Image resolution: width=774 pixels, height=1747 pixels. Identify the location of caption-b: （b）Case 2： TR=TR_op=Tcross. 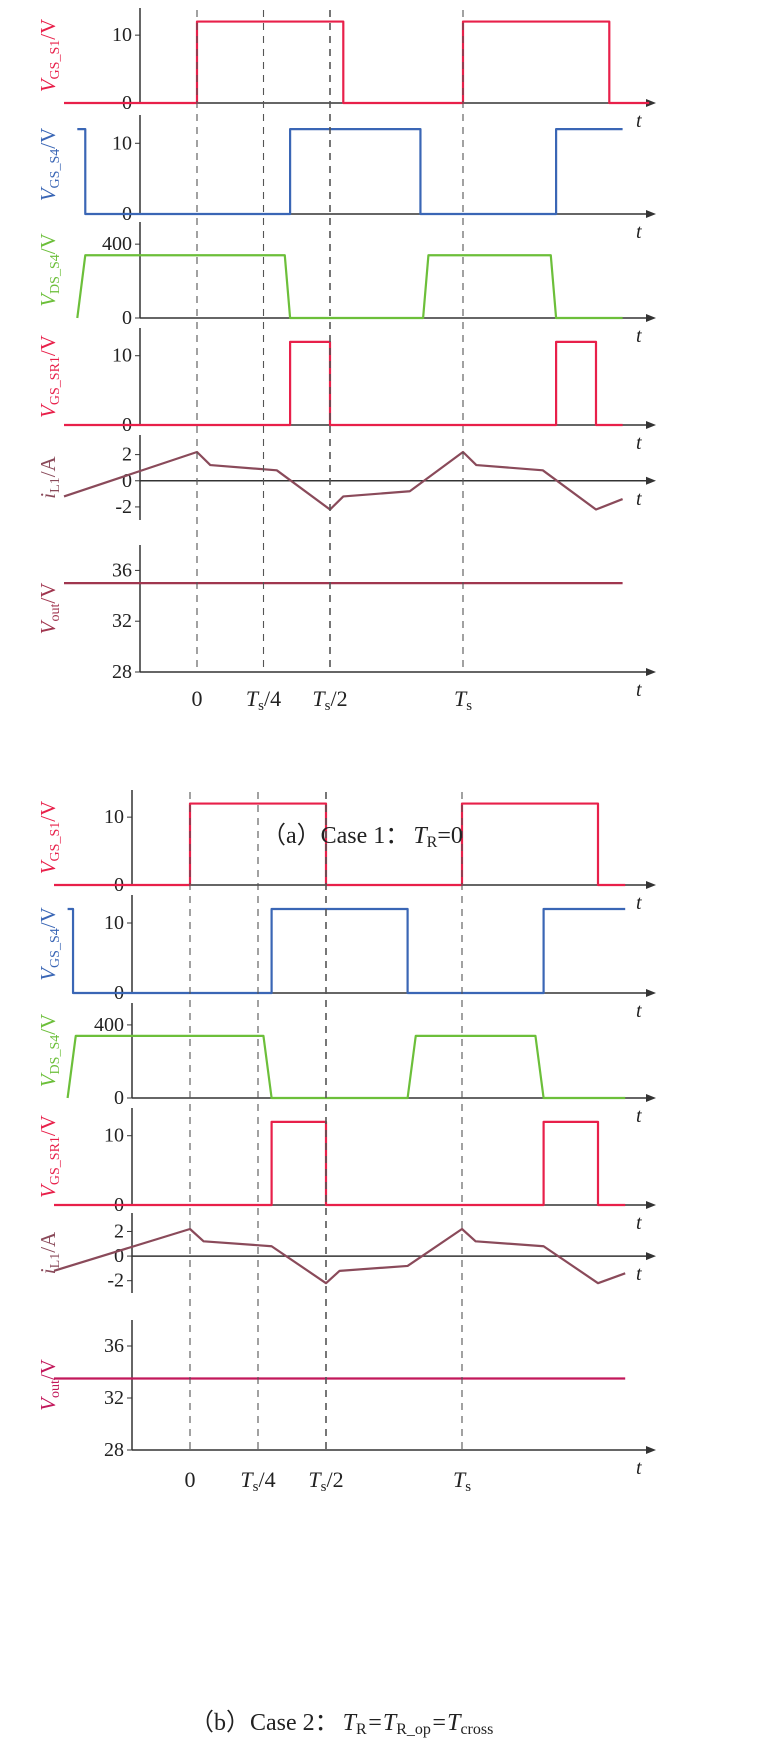
(341, 1724).